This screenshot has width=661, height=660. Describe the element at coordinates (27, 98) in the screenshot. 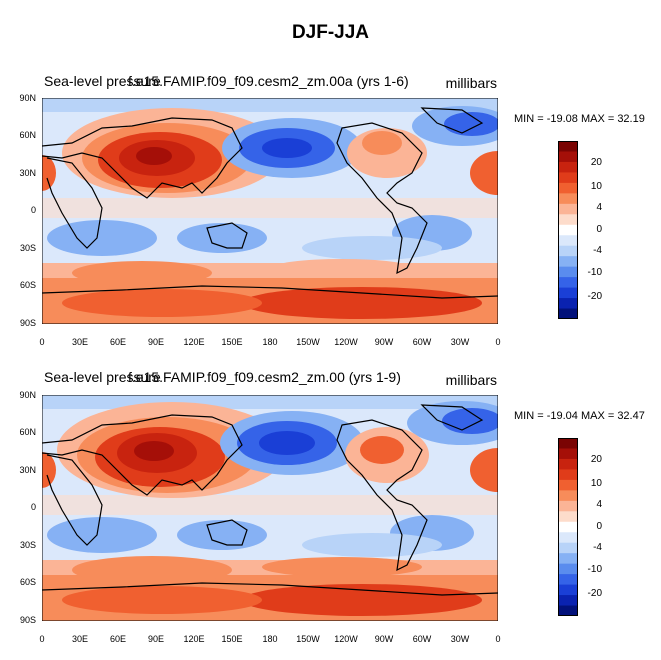

I see `panel-1-lat-label: 90N` at that location.